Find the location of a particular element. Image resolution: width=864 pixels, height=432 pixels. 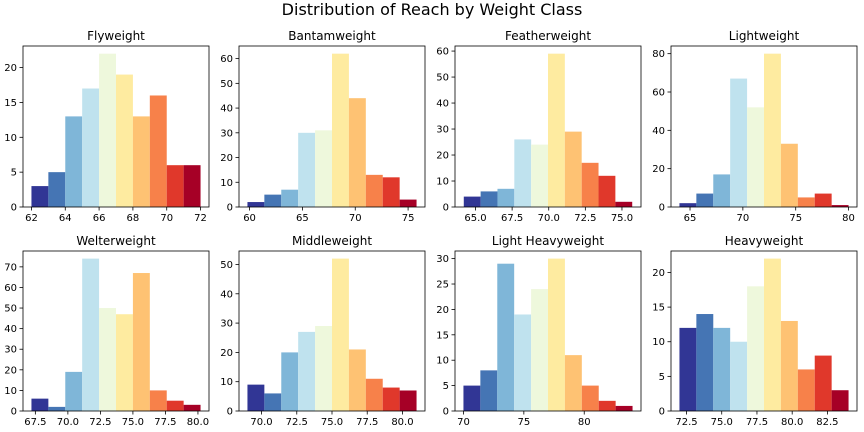

x-tick-label: 62 is located at coordinates (31, 218).